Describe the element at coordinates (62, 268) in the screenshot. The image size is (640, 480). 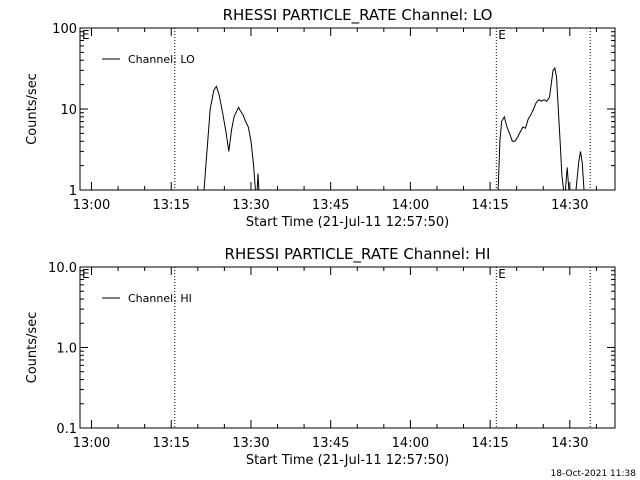
I see `y-tick-label: 10.0` at that location.